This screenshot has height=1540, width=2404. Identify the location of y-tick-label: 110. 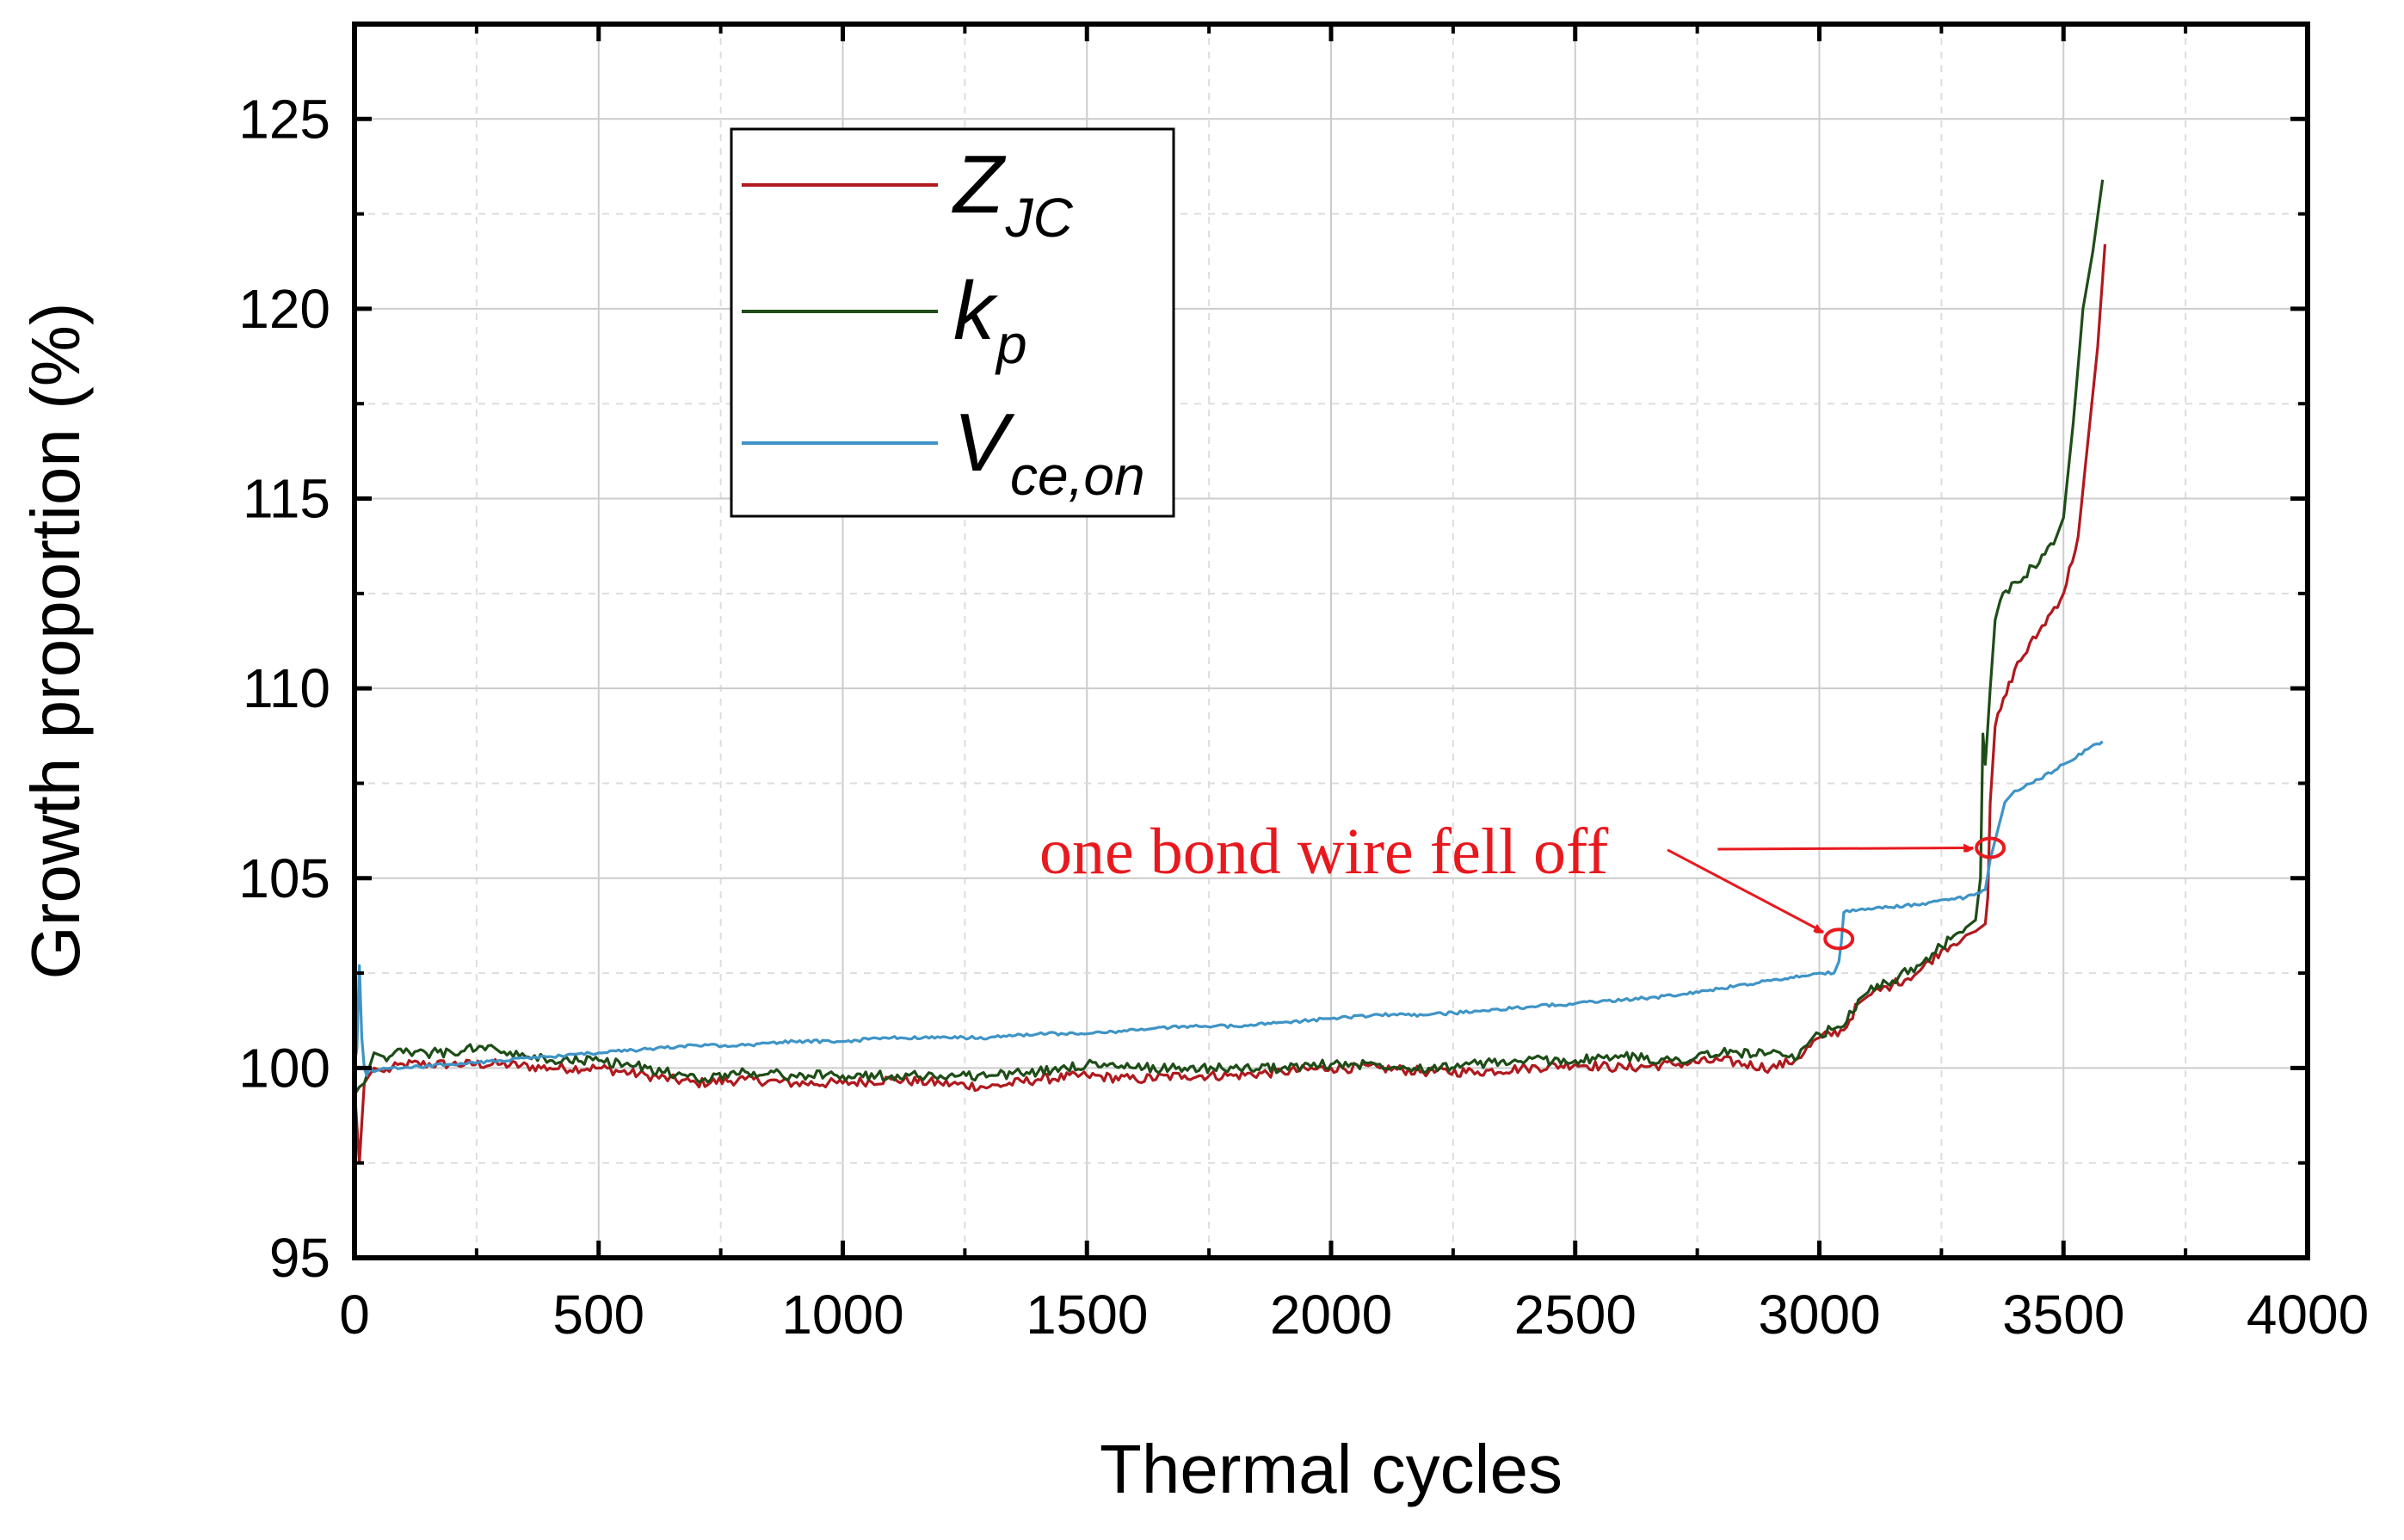
(286, 688).